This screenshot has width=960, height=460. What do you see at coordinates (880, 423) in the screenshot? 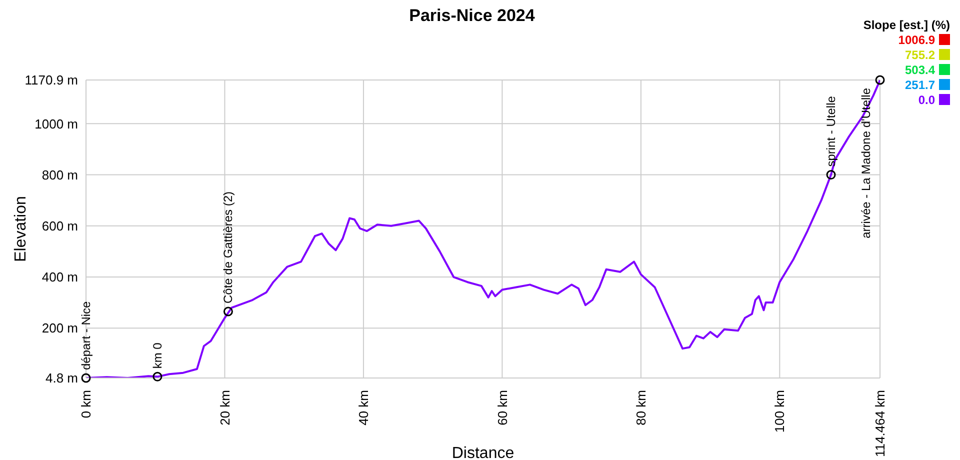
I see `x-tick-label: 114.464 km` at bounding box center [880, 423].